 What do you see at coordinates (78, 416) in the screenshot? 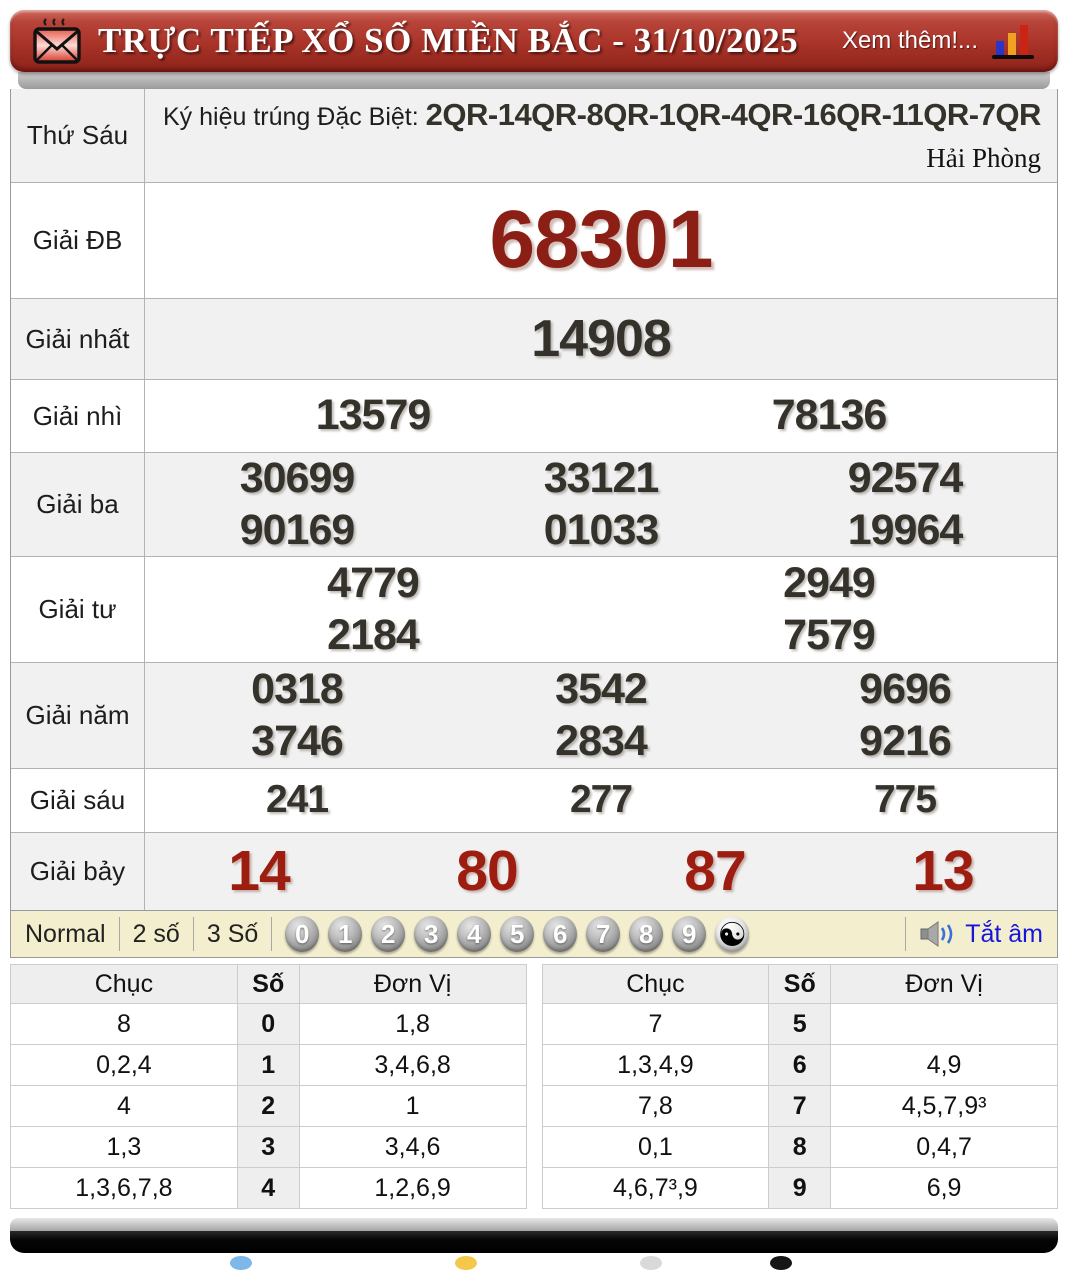
I see `prize-label: Giải nhì` at bounding box center [78, 416].